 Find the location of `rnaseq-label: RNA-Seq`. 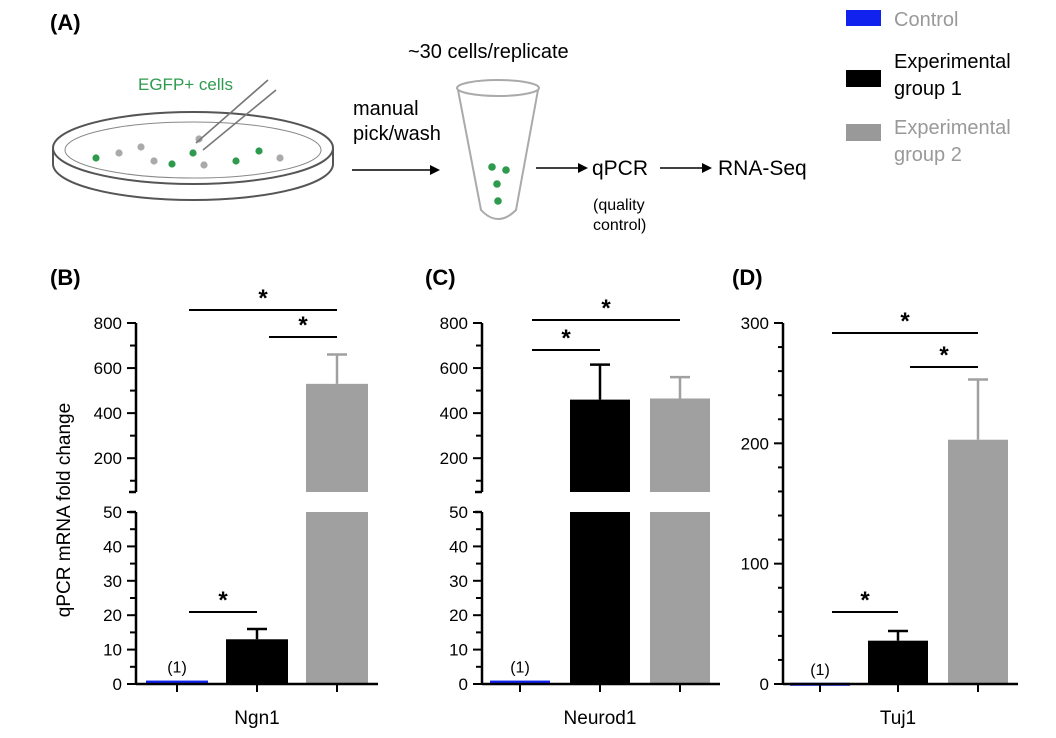

rnaseq-label: RNA-Seq is located at coordinates (762, 168).